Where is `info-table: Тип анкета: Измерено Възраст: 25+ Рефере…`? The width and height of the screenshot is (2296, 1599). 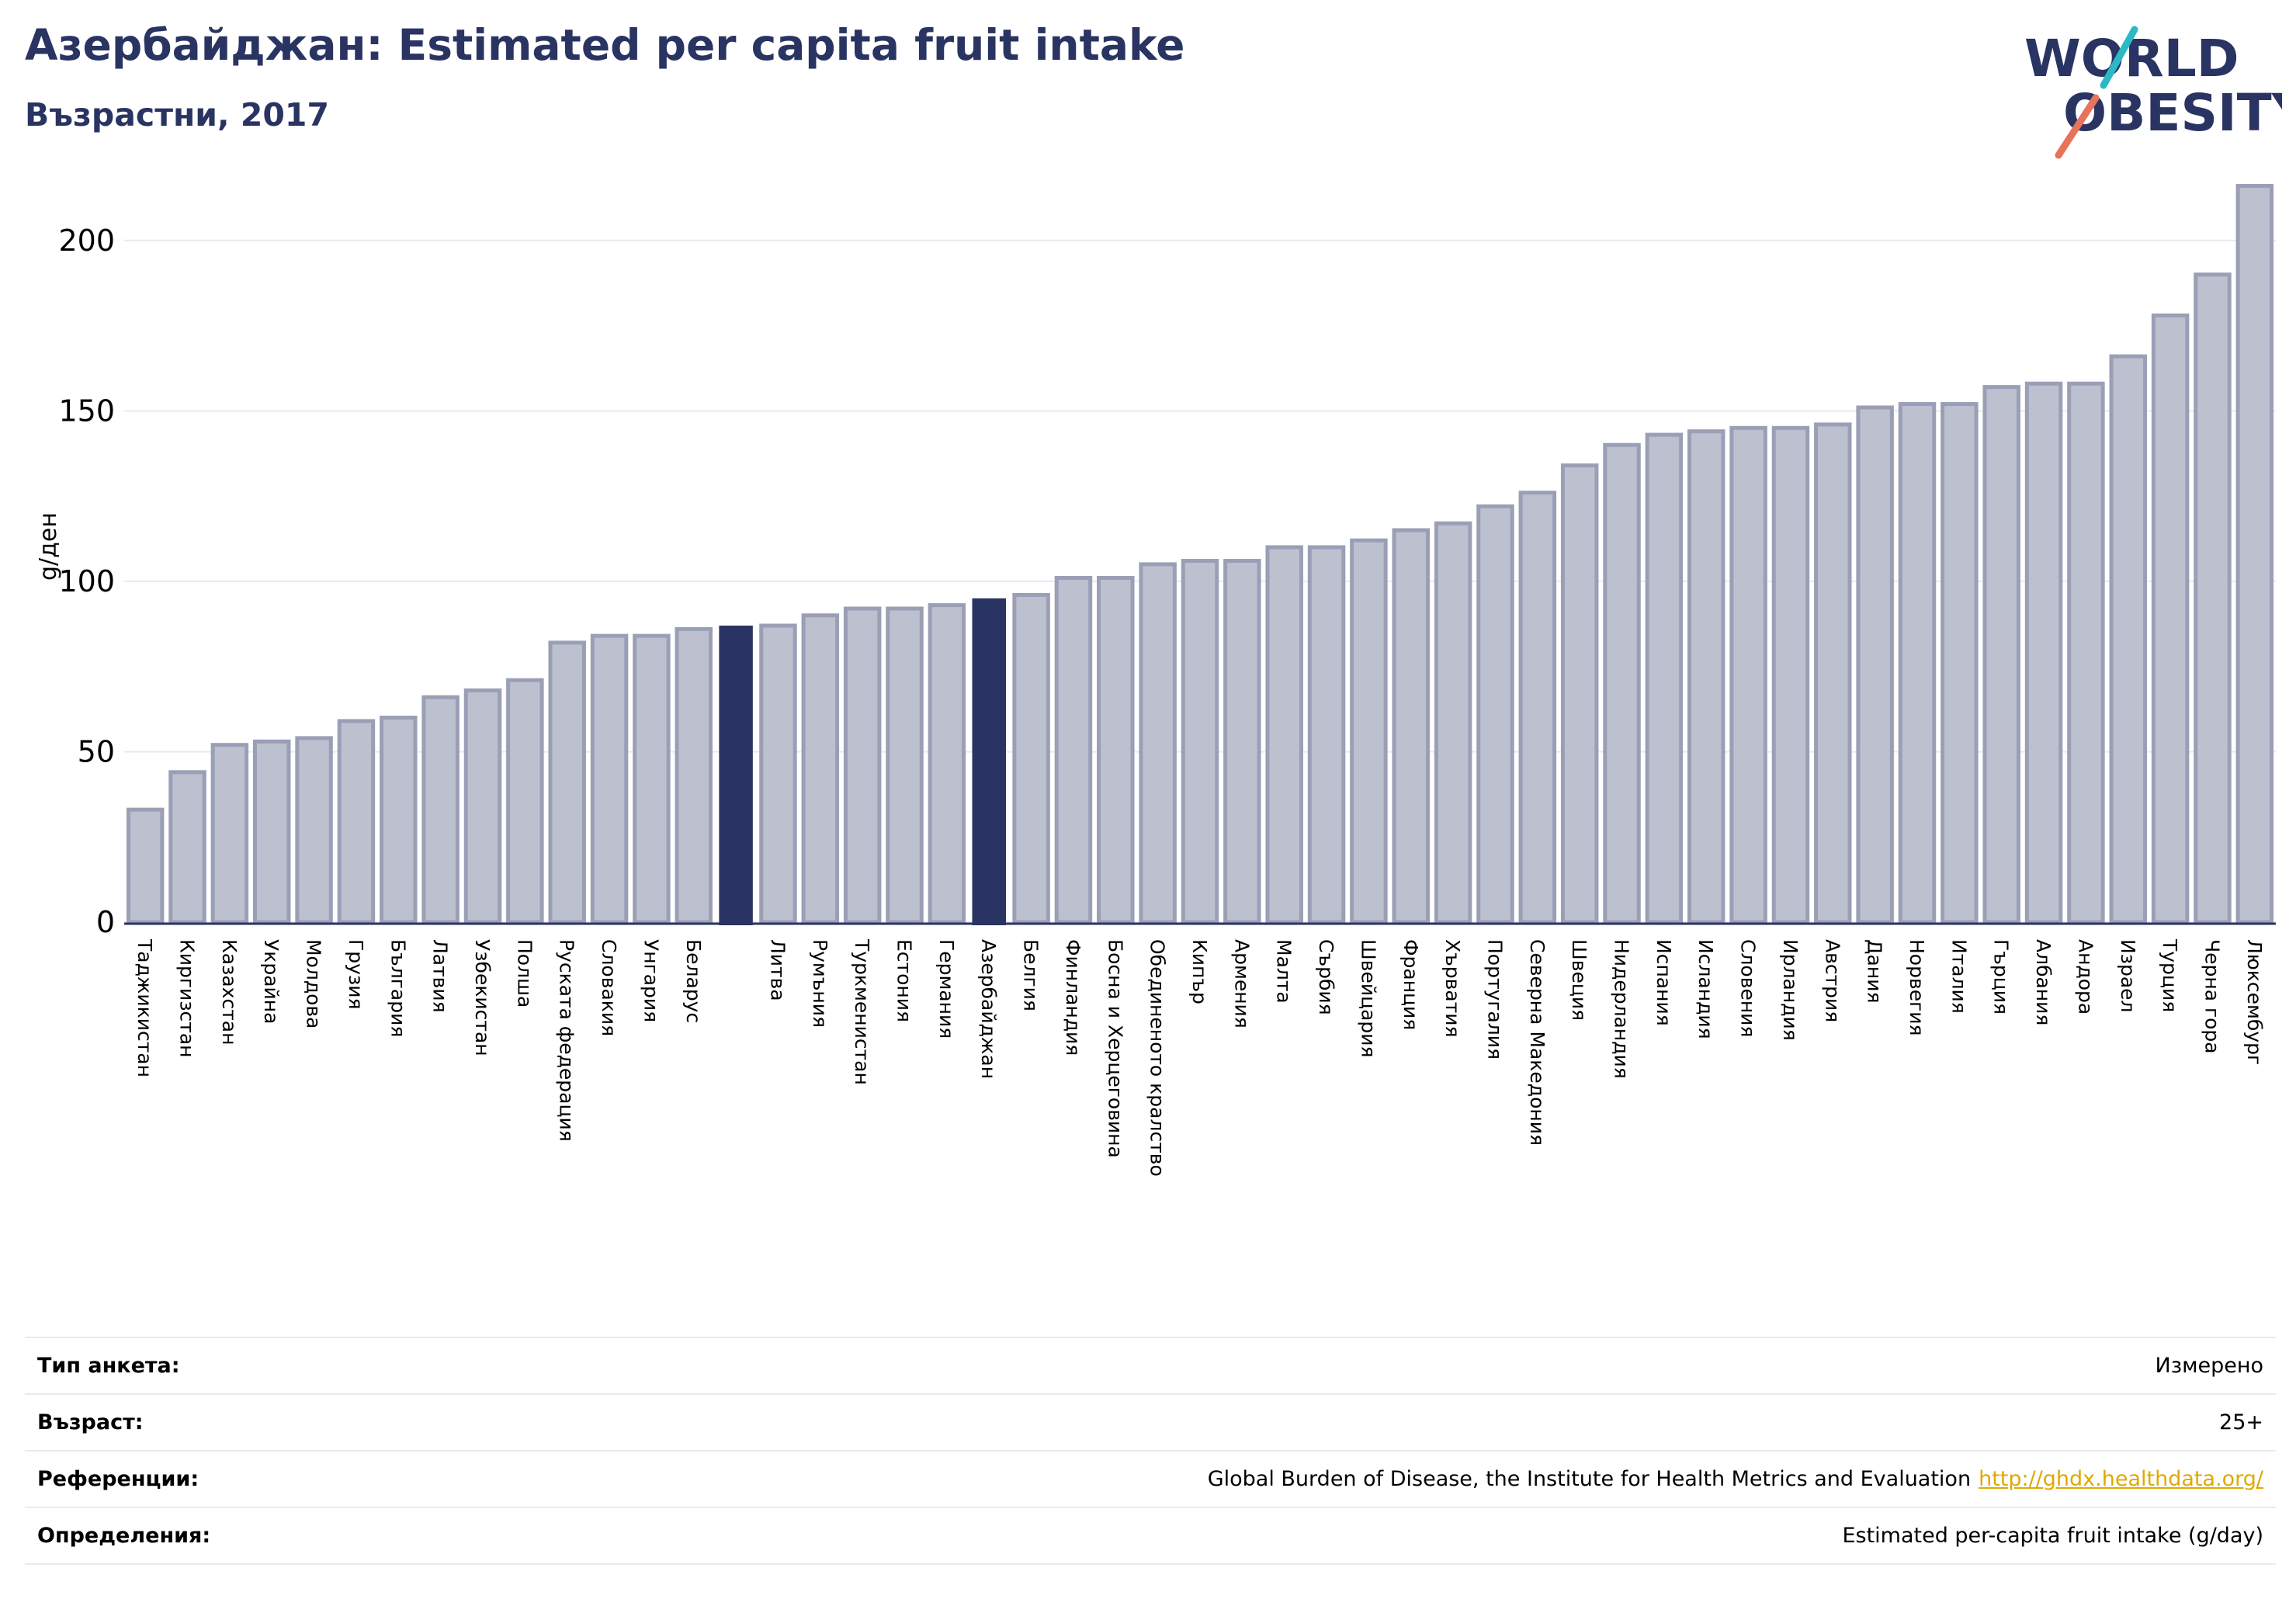
info-table: Тип анкета: Измерено Възраст: 25+ Рефере… is located at coordinates (1150, 1451).